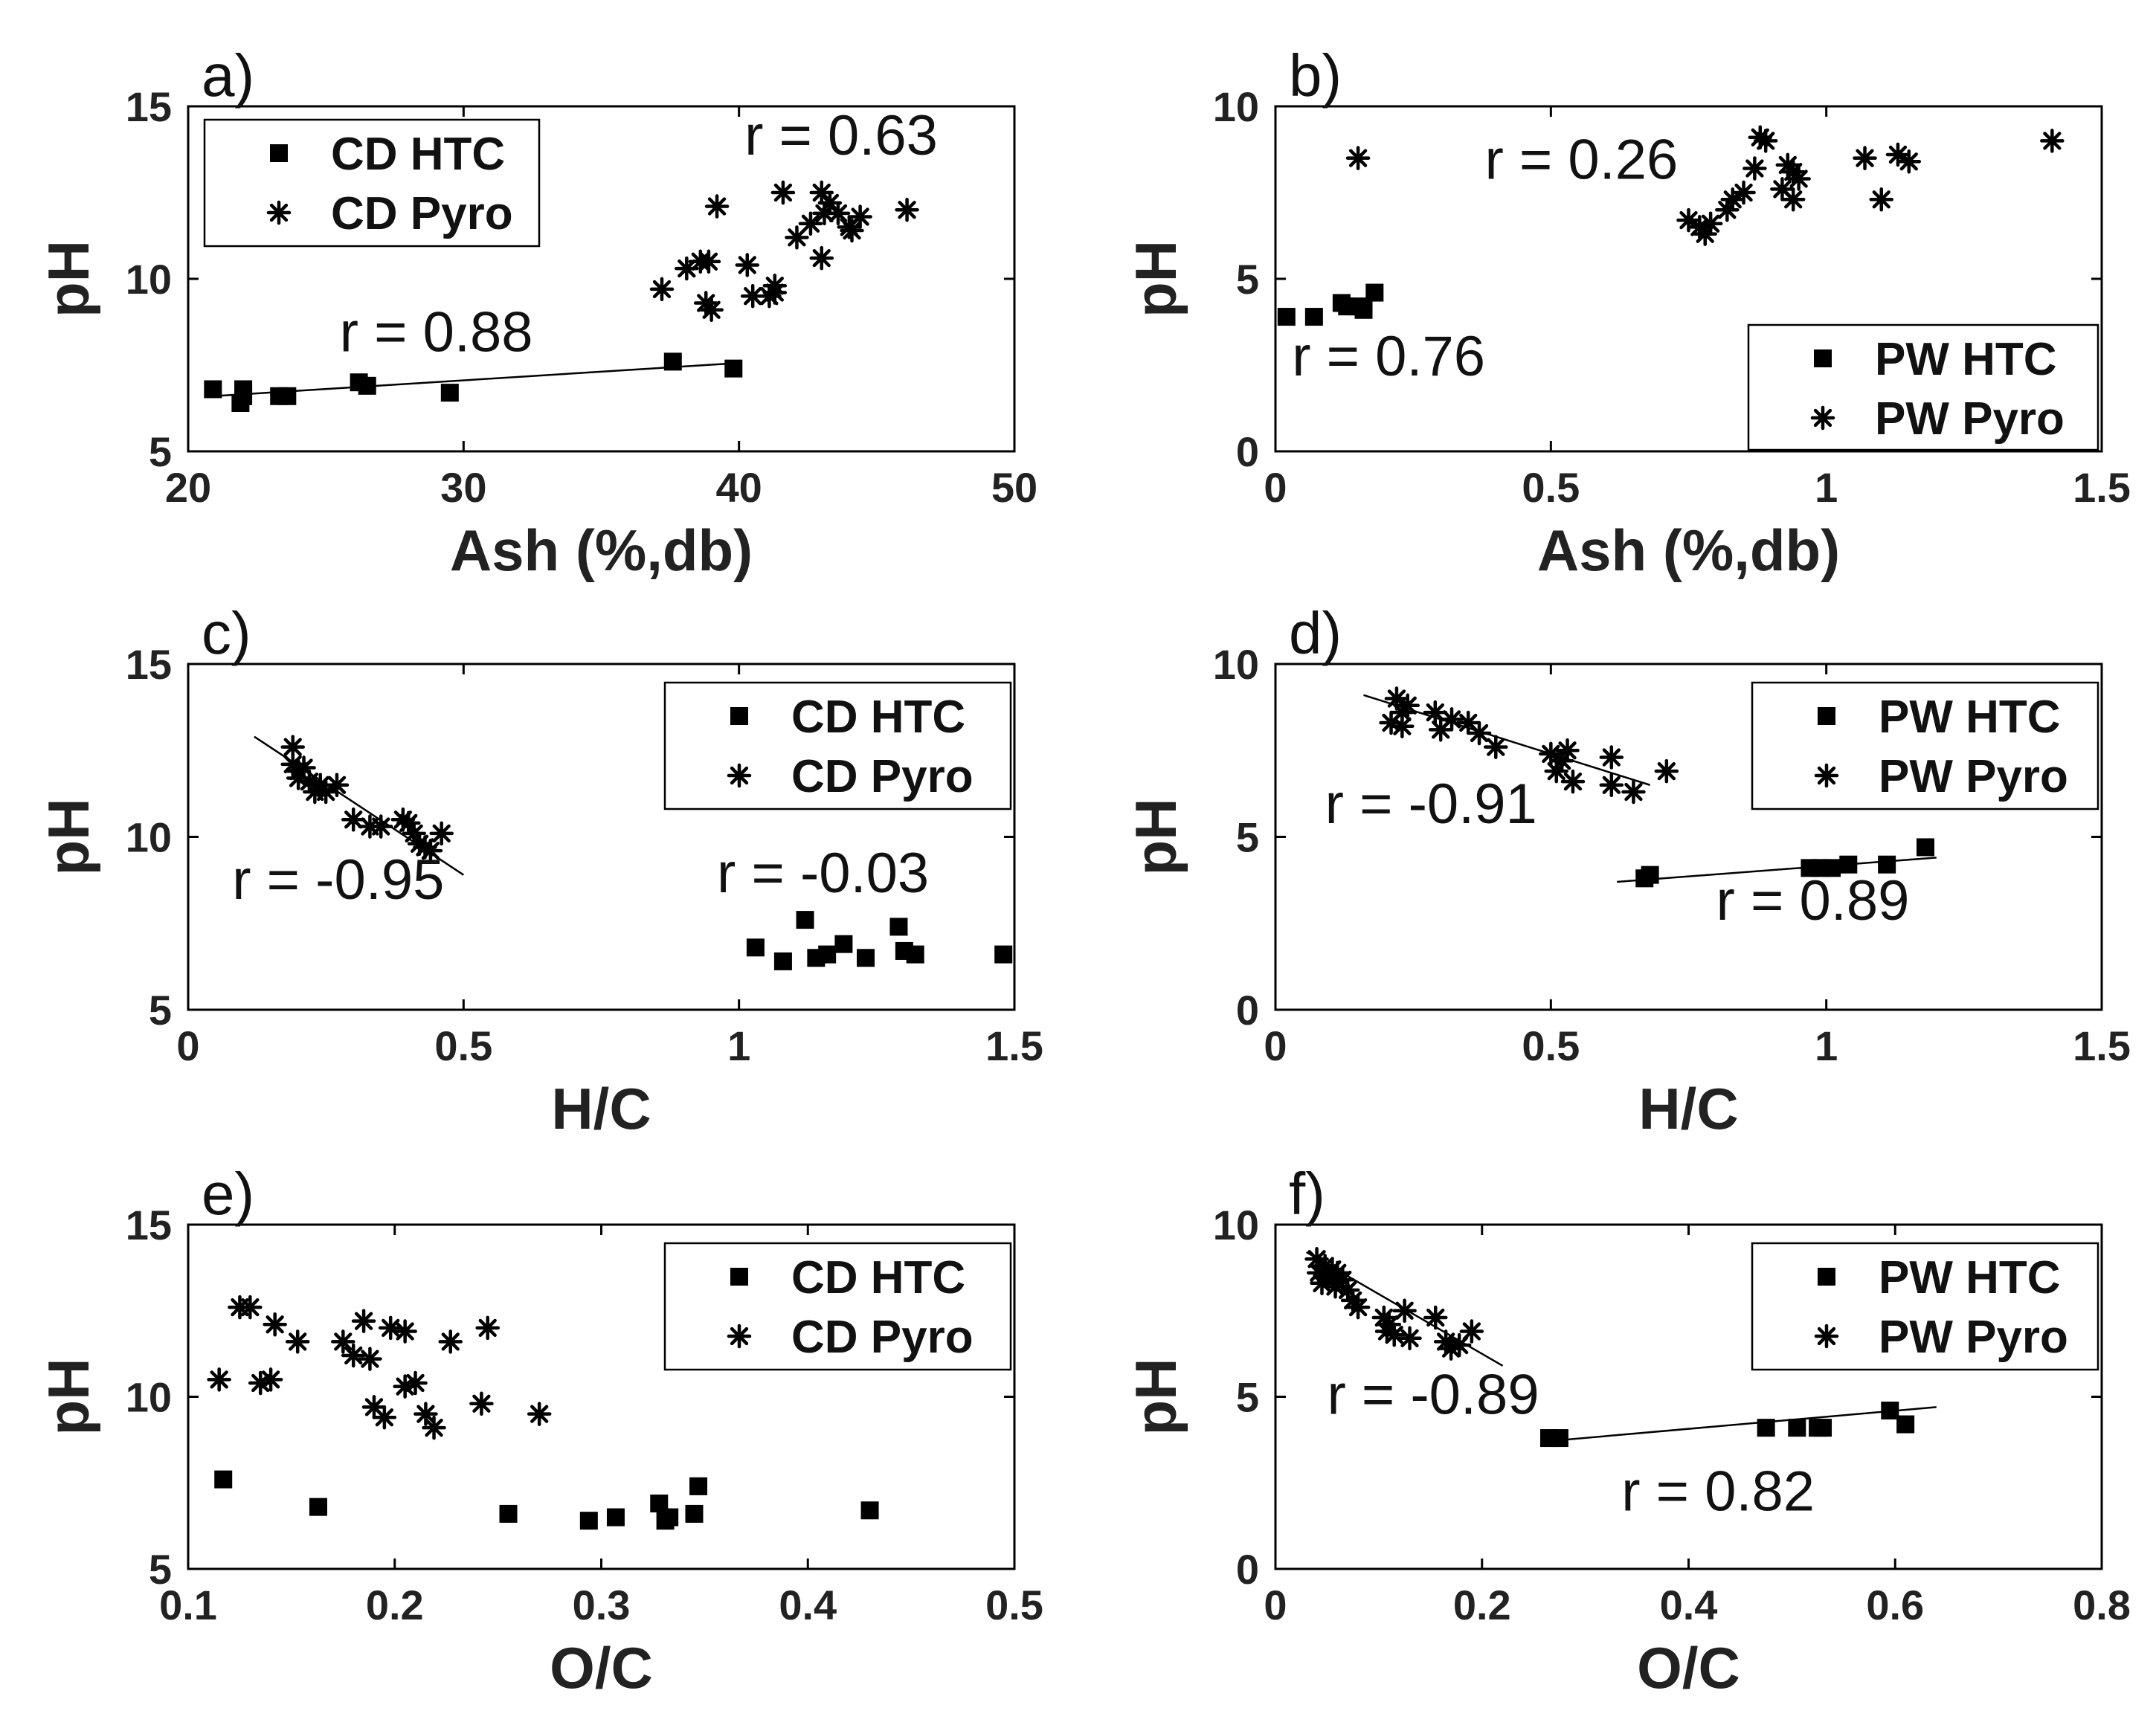 This screenshot has height=1731, width=2156. What do you see at coordinates (1315, 633) in the screenshot?
I see `panel-label: d)` at bounding box center [1315, 633].